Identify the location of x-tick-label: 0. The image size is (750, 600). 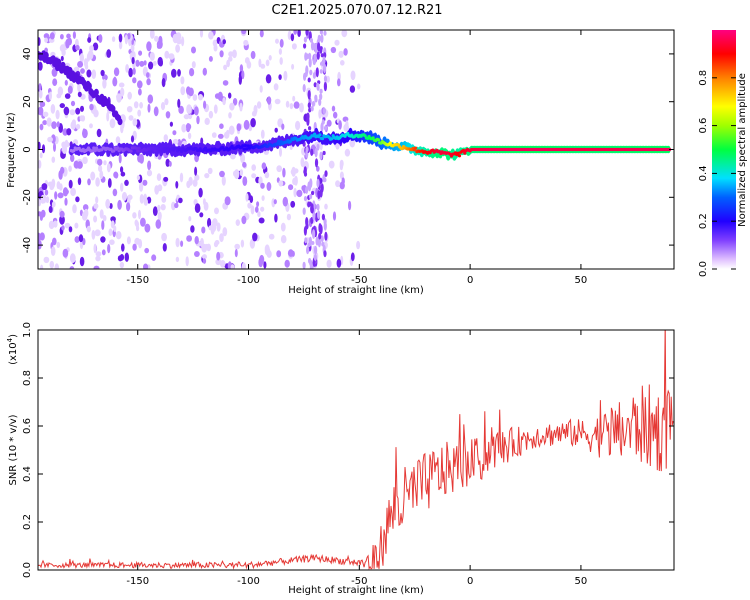
(470, 280).